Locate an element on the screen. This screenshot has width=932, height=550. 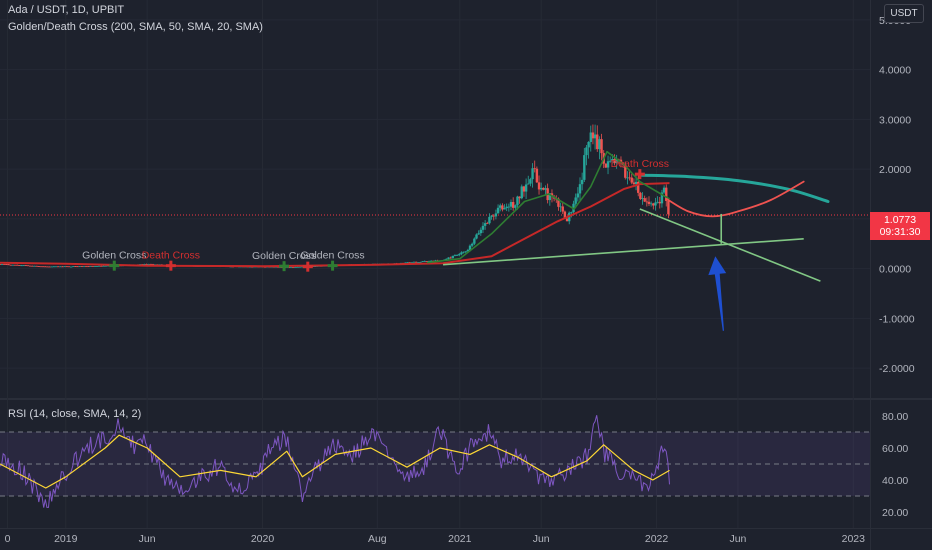
rsi-tick-label: 60.00 is located at coordinates (895, 449).